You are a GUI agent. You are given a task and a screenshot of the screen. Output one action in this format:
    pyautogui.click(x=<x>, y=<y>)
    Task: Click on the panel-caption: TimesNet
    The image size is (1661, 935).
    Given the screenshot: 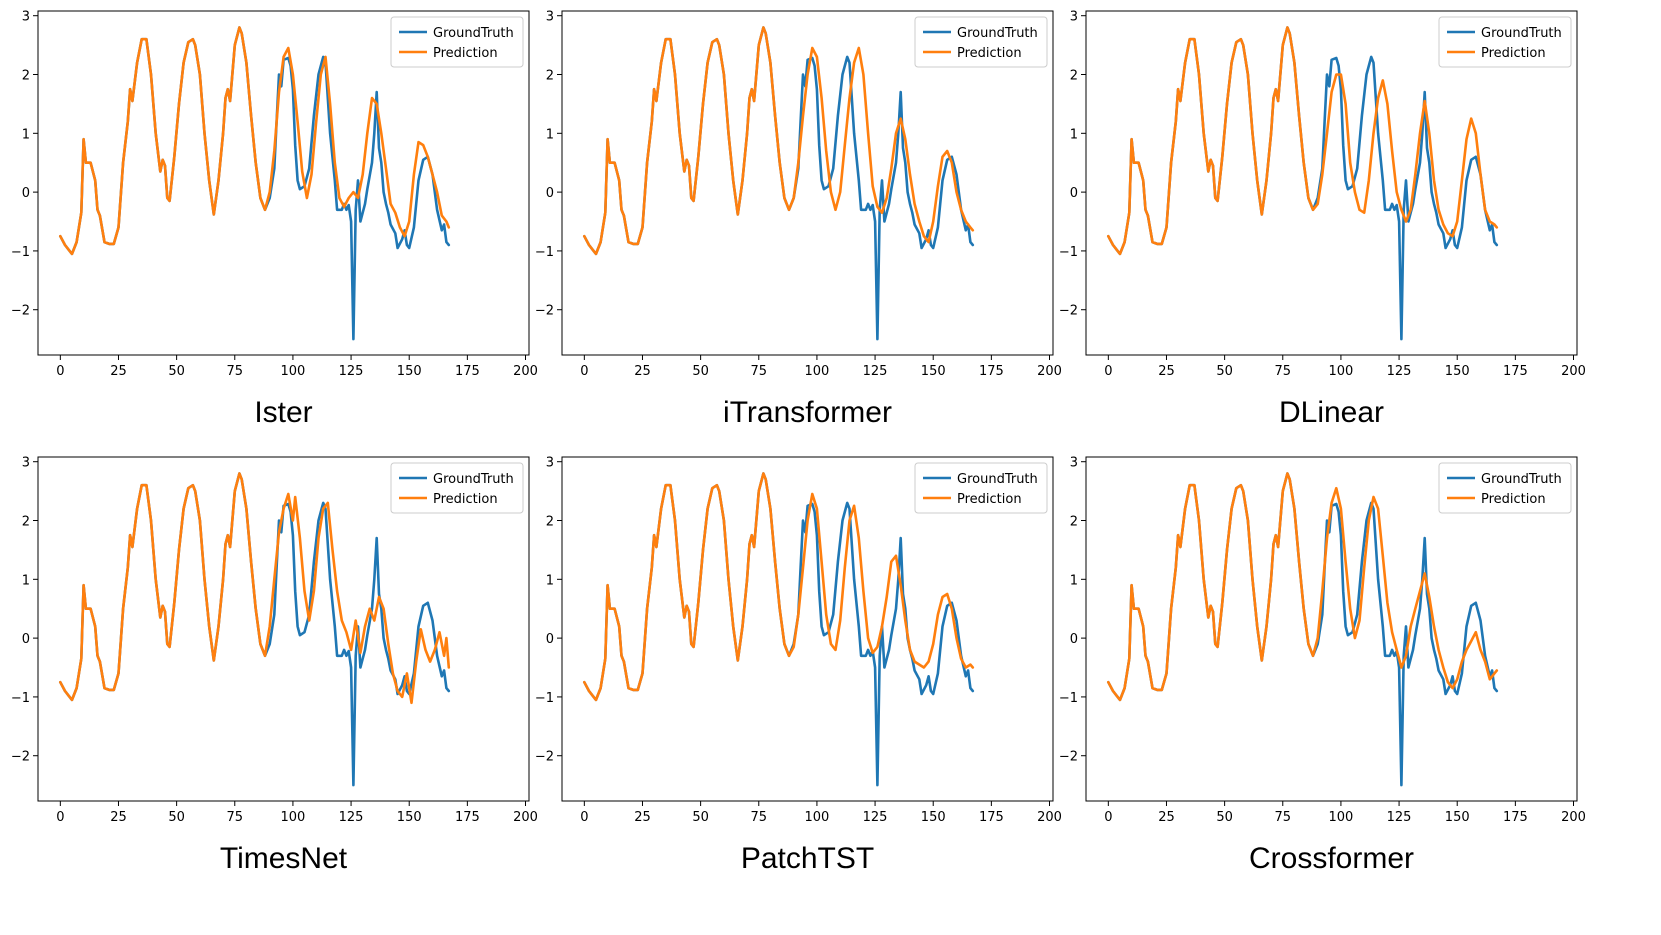 What is the action you would take?
    pyautogui.click(x=284, y=858)
    